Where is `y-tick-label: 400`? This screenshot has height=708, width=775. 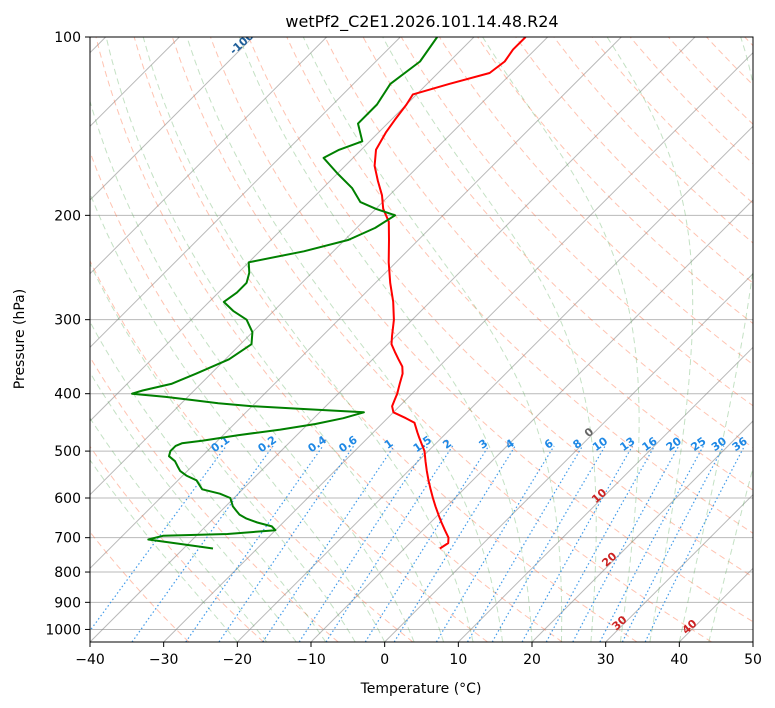
y-tick-label: 400 is located at coordinates (67, 395).